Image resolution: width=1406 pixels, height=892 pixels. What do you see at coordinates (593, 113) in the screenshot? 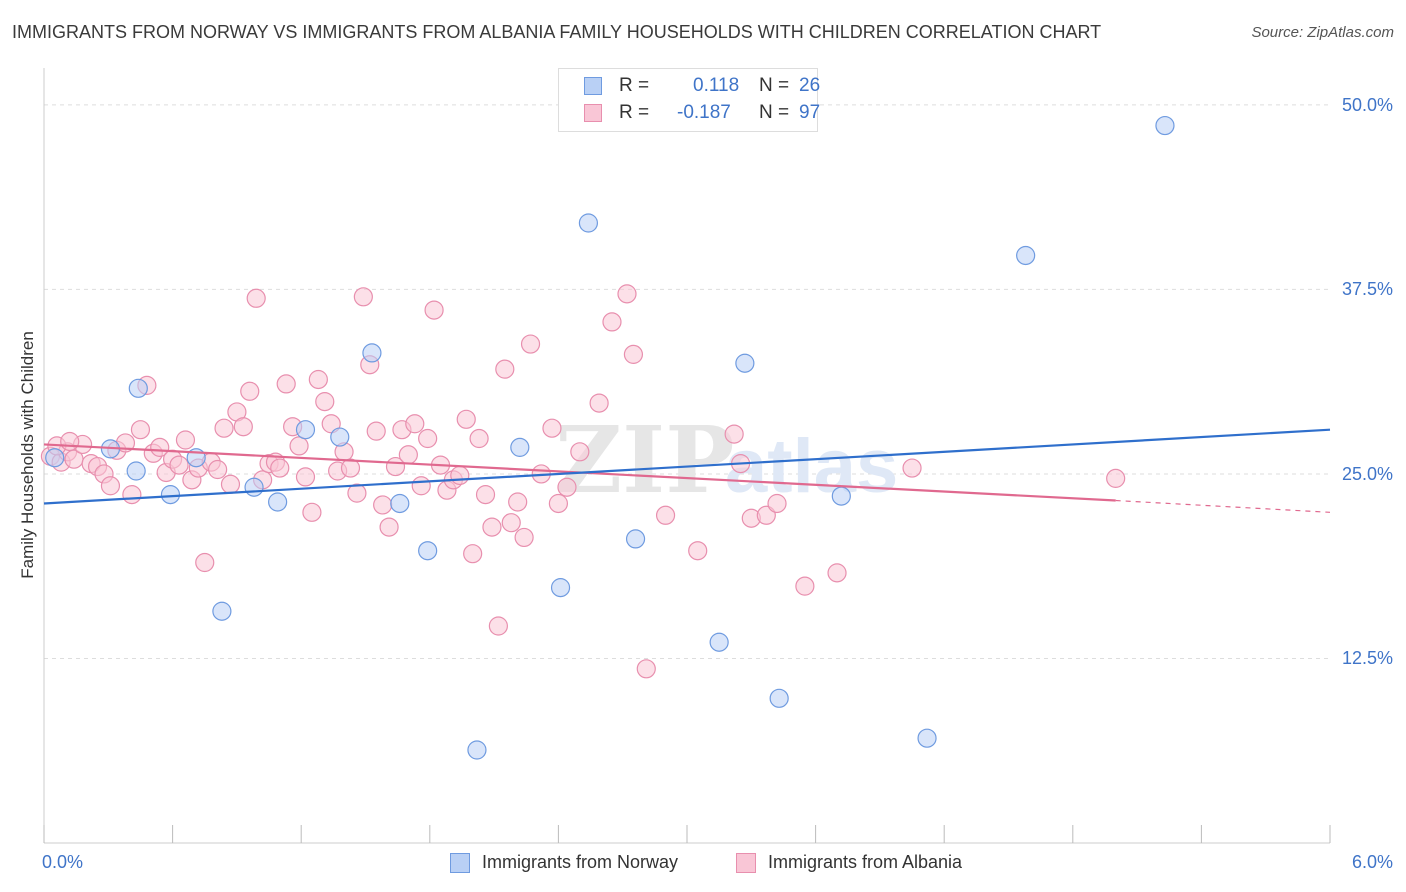
I see `stats-swatch-albania` at bounding box center [593, 113].